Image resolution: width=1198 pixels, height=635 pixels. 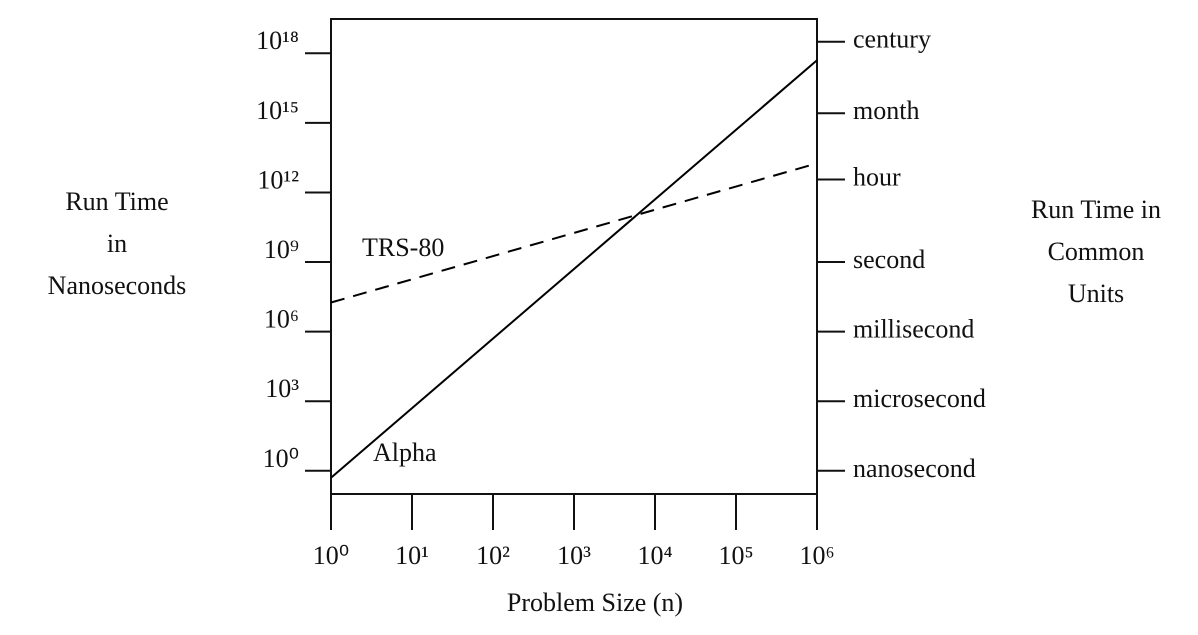 What do you see at coordinates (886, 110) in the screenshot?
I see `y2-tick-label: month` at bounding box center [886, 110].